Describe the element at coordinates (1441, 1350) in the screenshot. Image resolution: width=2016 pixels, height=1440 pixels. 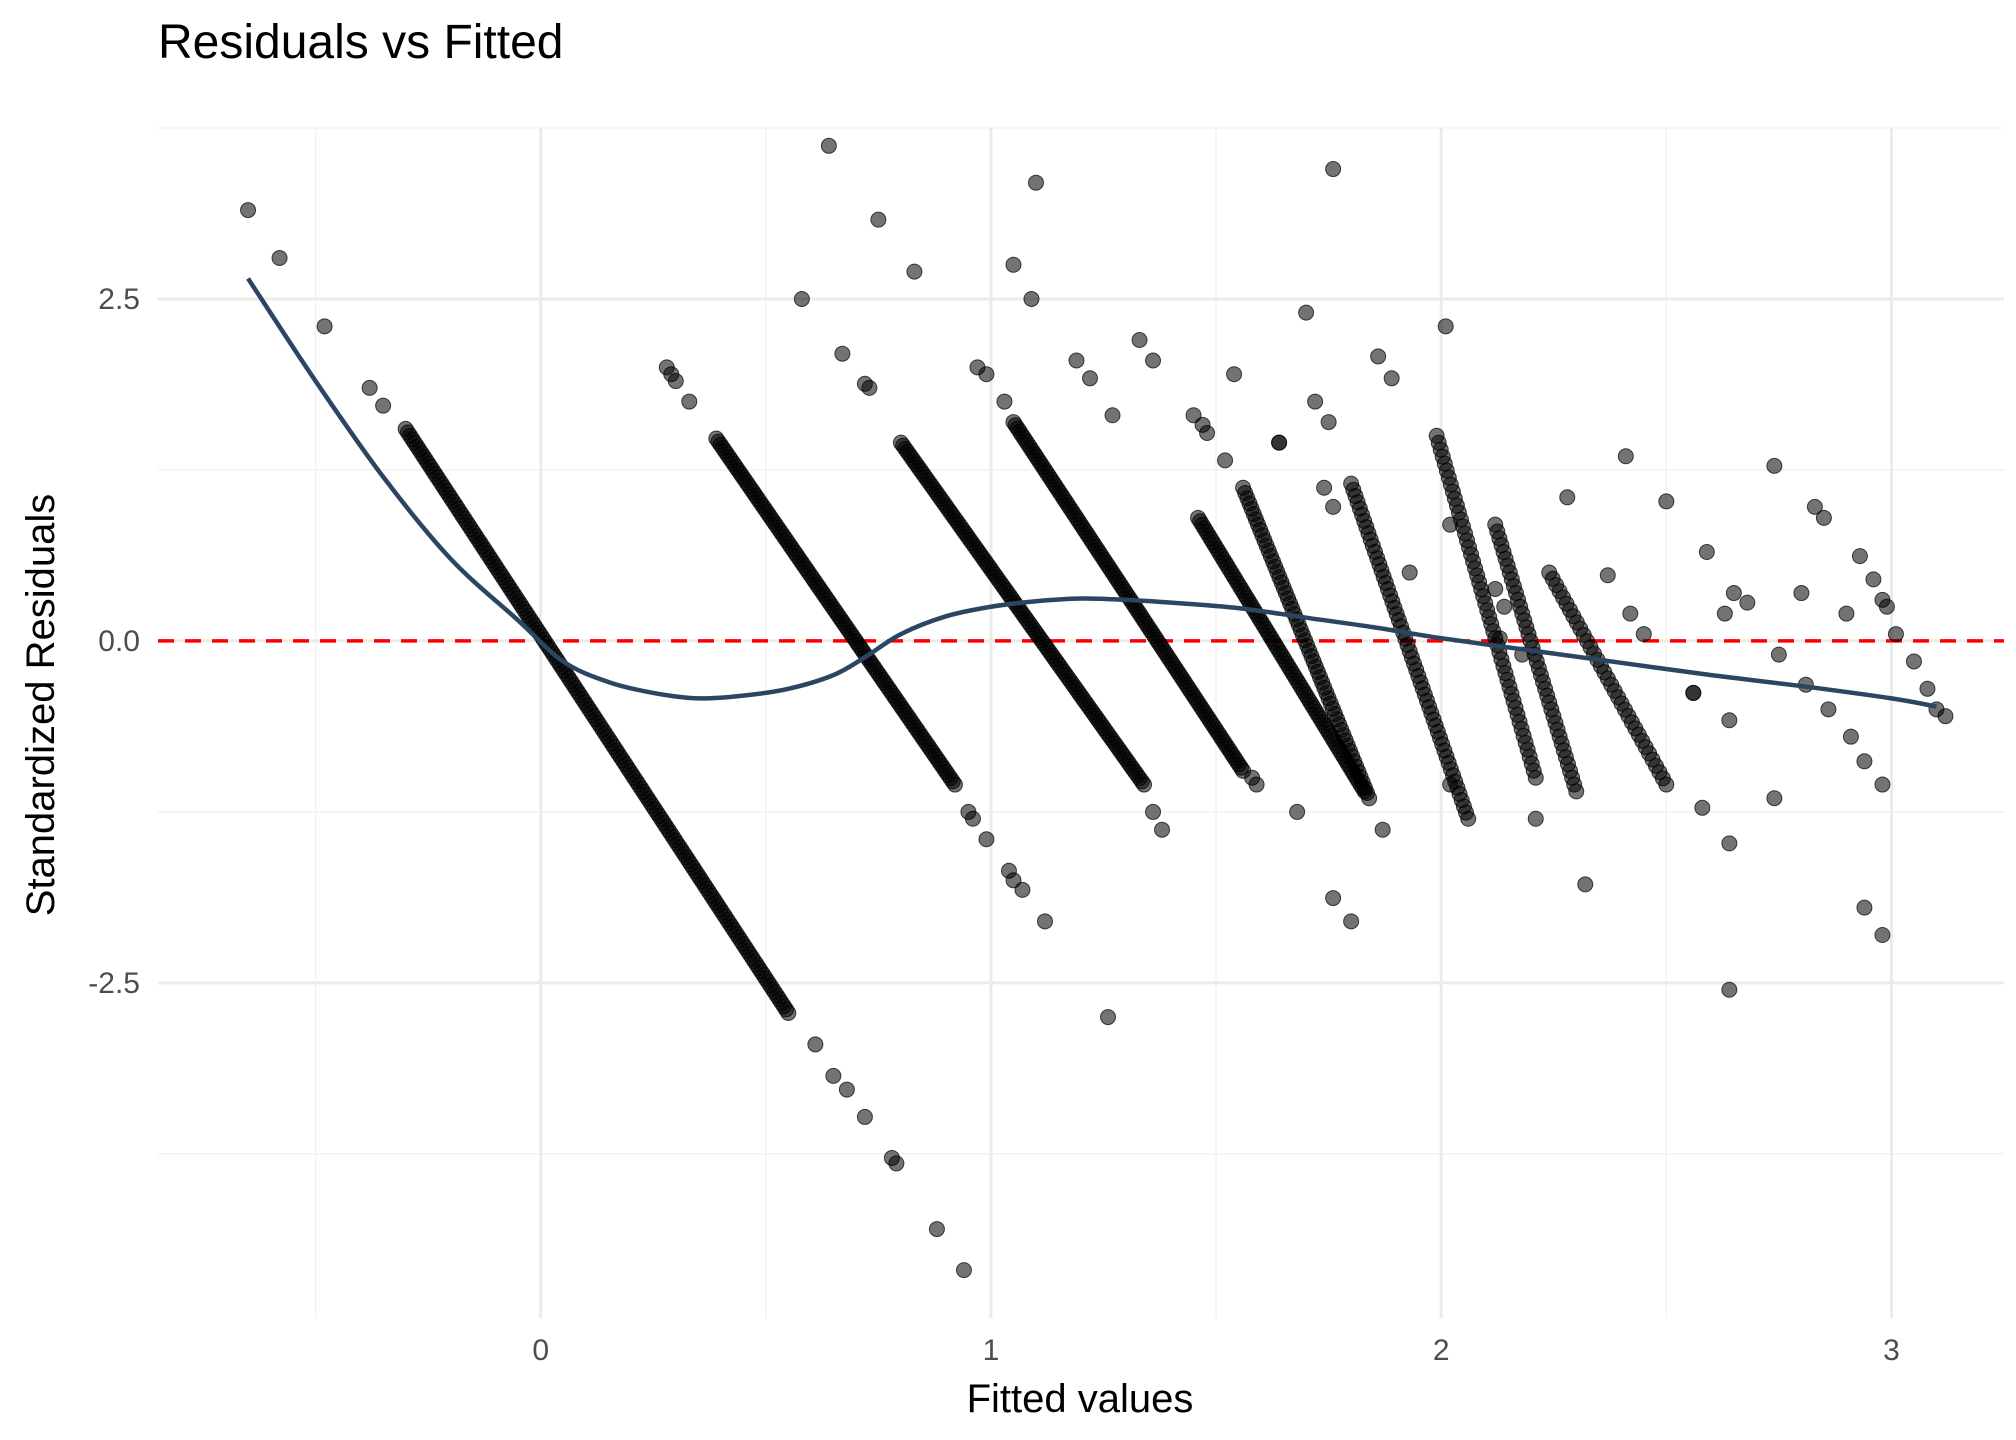
I see `x-tick-label: 2` at that location.